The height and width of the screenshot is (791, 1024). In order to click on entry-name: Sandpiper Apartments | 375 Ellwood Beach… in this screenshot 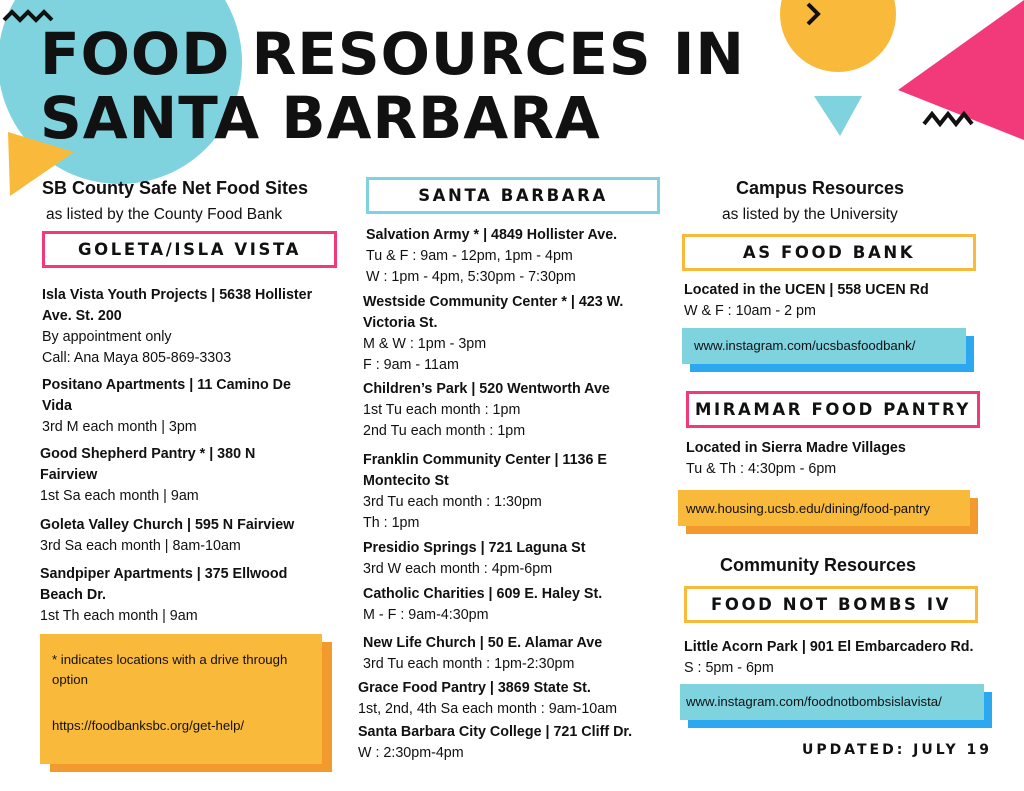, I will do `click(164, 584)`.